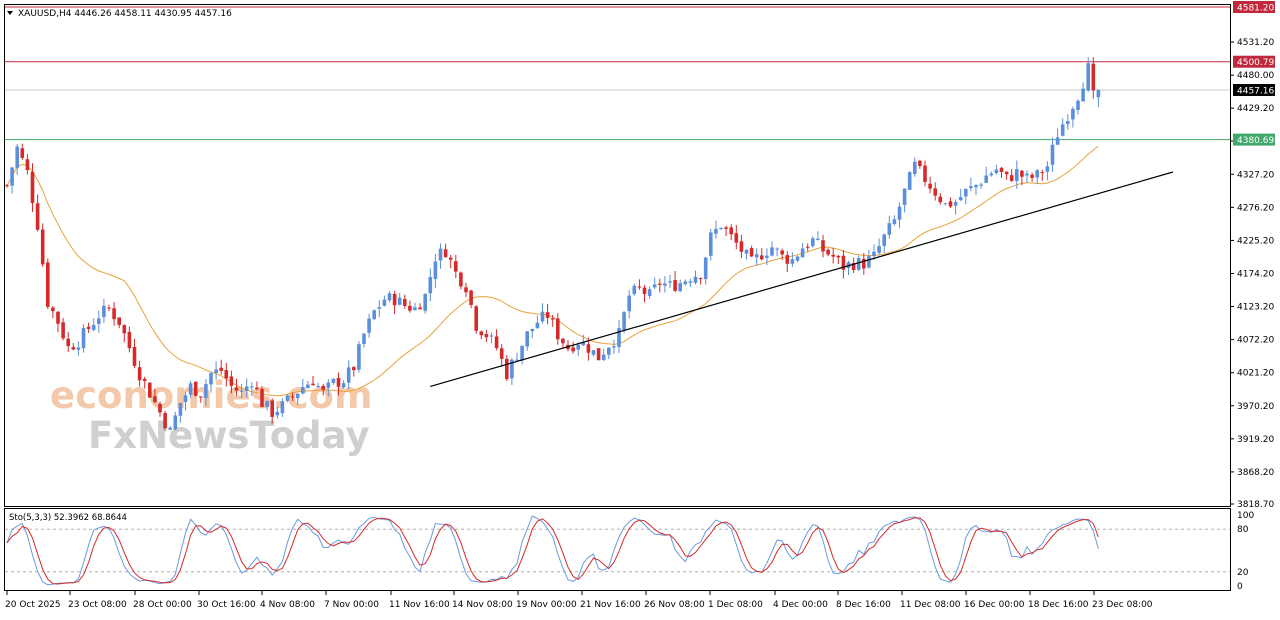  Describe the element at coordinates (287, 605) in the screenshot. I see `x-tick-label: 4 Nov 08:00` at that location.